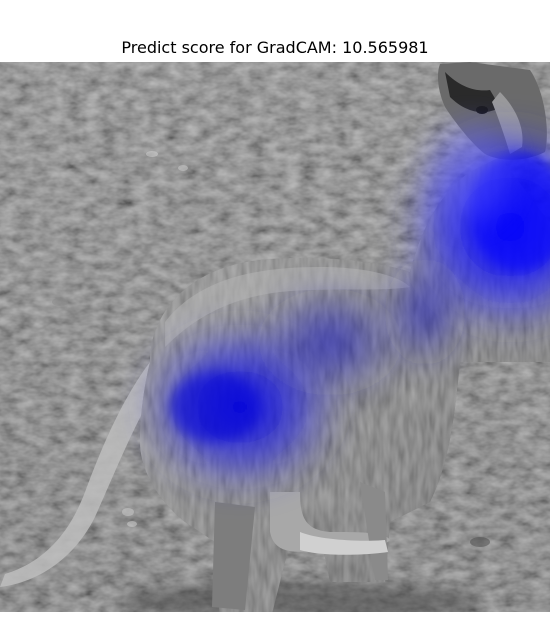 The height and width of the screenshot is (630, 550). What do you see at coordinates (80, 474) in the screenshot?
I see `dog-tail` at bounding box center [80, 474].